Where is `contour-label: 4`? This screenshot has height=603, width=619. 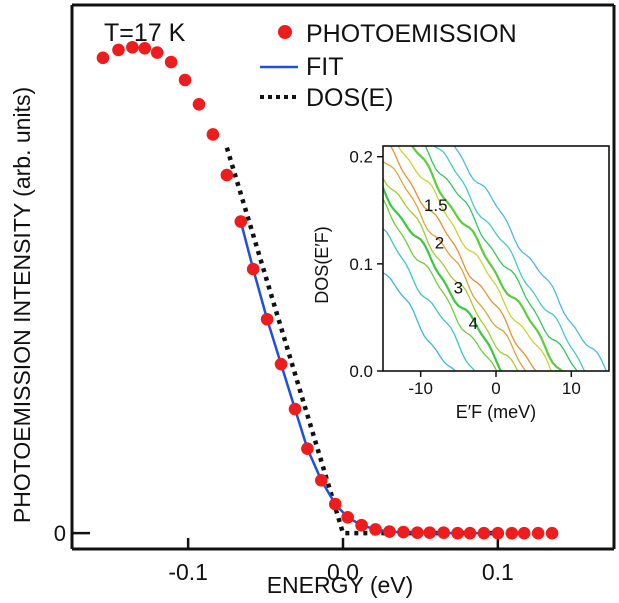 contour-label: 4 is located at coordinates (473, 323).